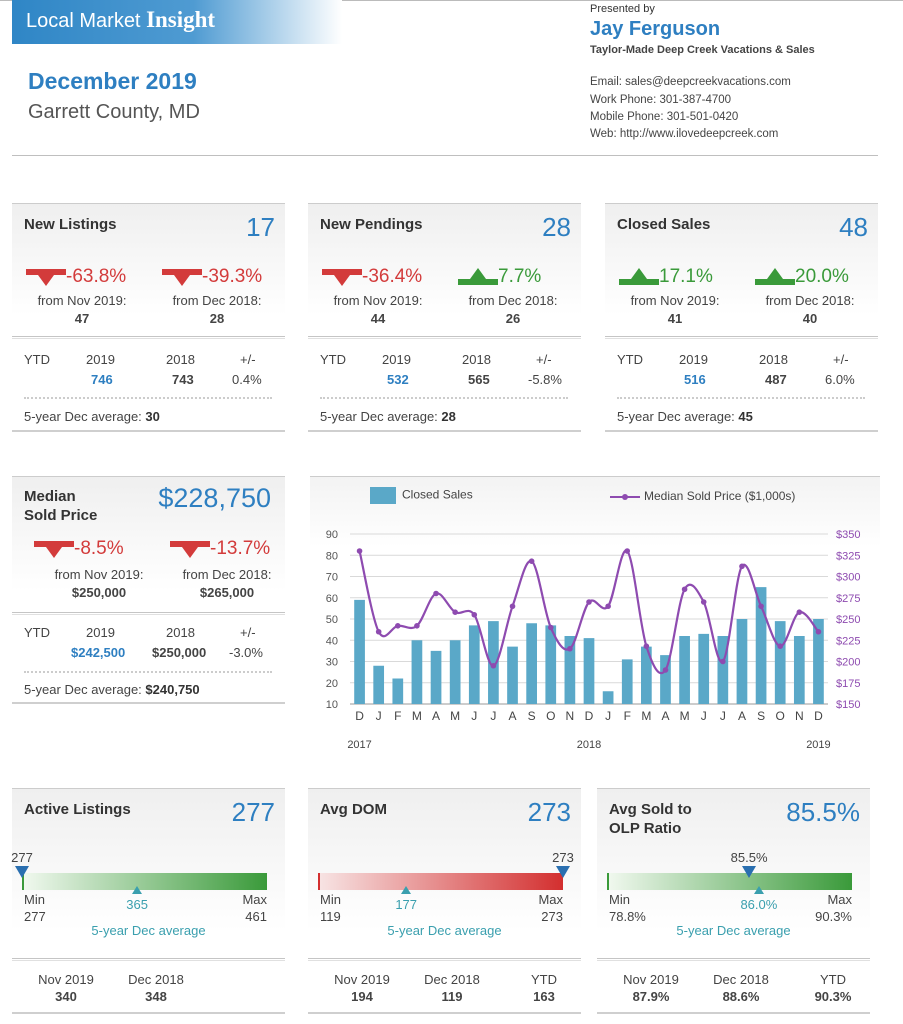 The image size is (903, 1024). I want to click on median-from-right-value: $265,000, so click(227, 592).